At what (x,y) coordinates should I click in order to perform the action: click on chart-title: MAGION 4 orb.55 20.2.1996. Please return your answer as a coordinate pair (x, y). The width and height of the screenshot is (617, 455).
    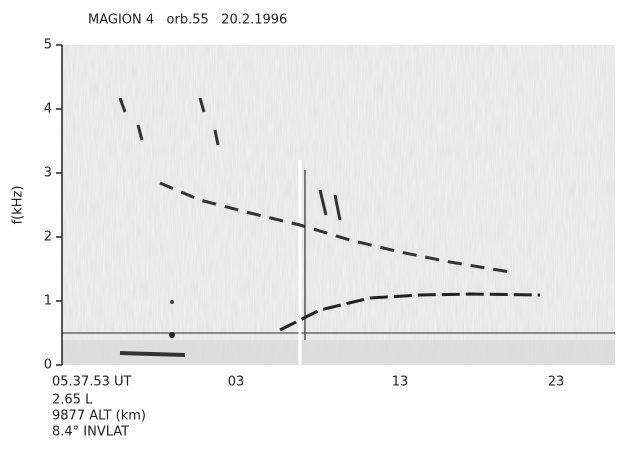
    Looking at the image, I should click on (187, 20).